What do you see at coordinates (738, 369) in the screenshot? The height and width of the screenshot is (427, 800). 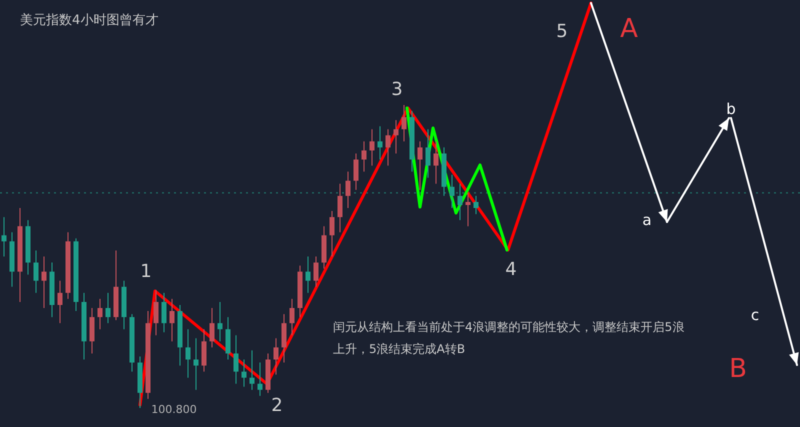 I see `text: B` at bounding box center [738, 369].